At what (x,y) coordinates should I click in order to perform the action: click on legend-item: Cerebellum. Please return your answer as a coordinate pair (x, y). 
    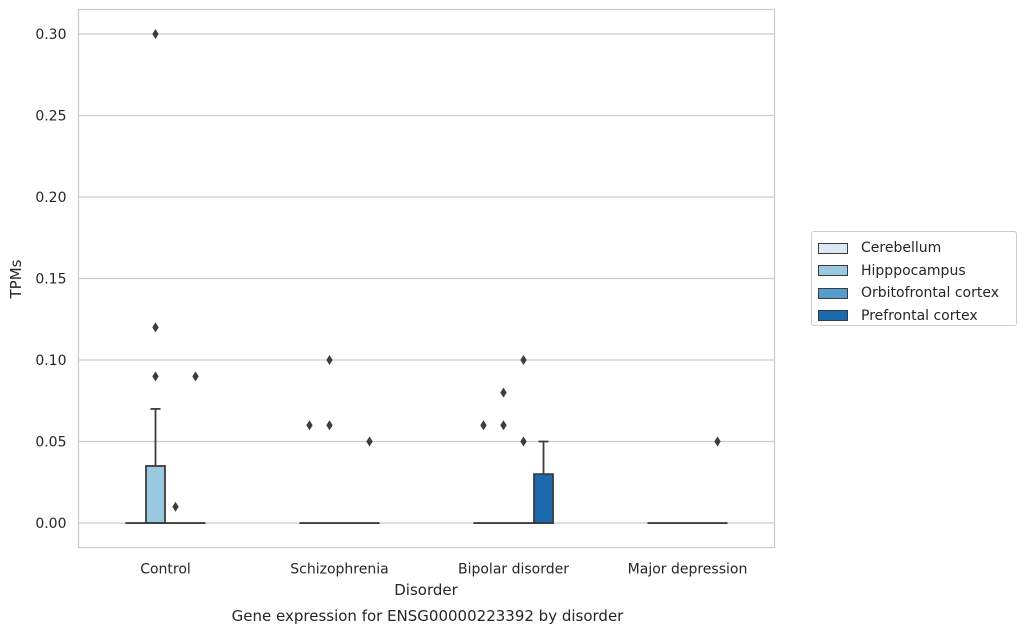
    Looking at the image, I should click on (917, 248).